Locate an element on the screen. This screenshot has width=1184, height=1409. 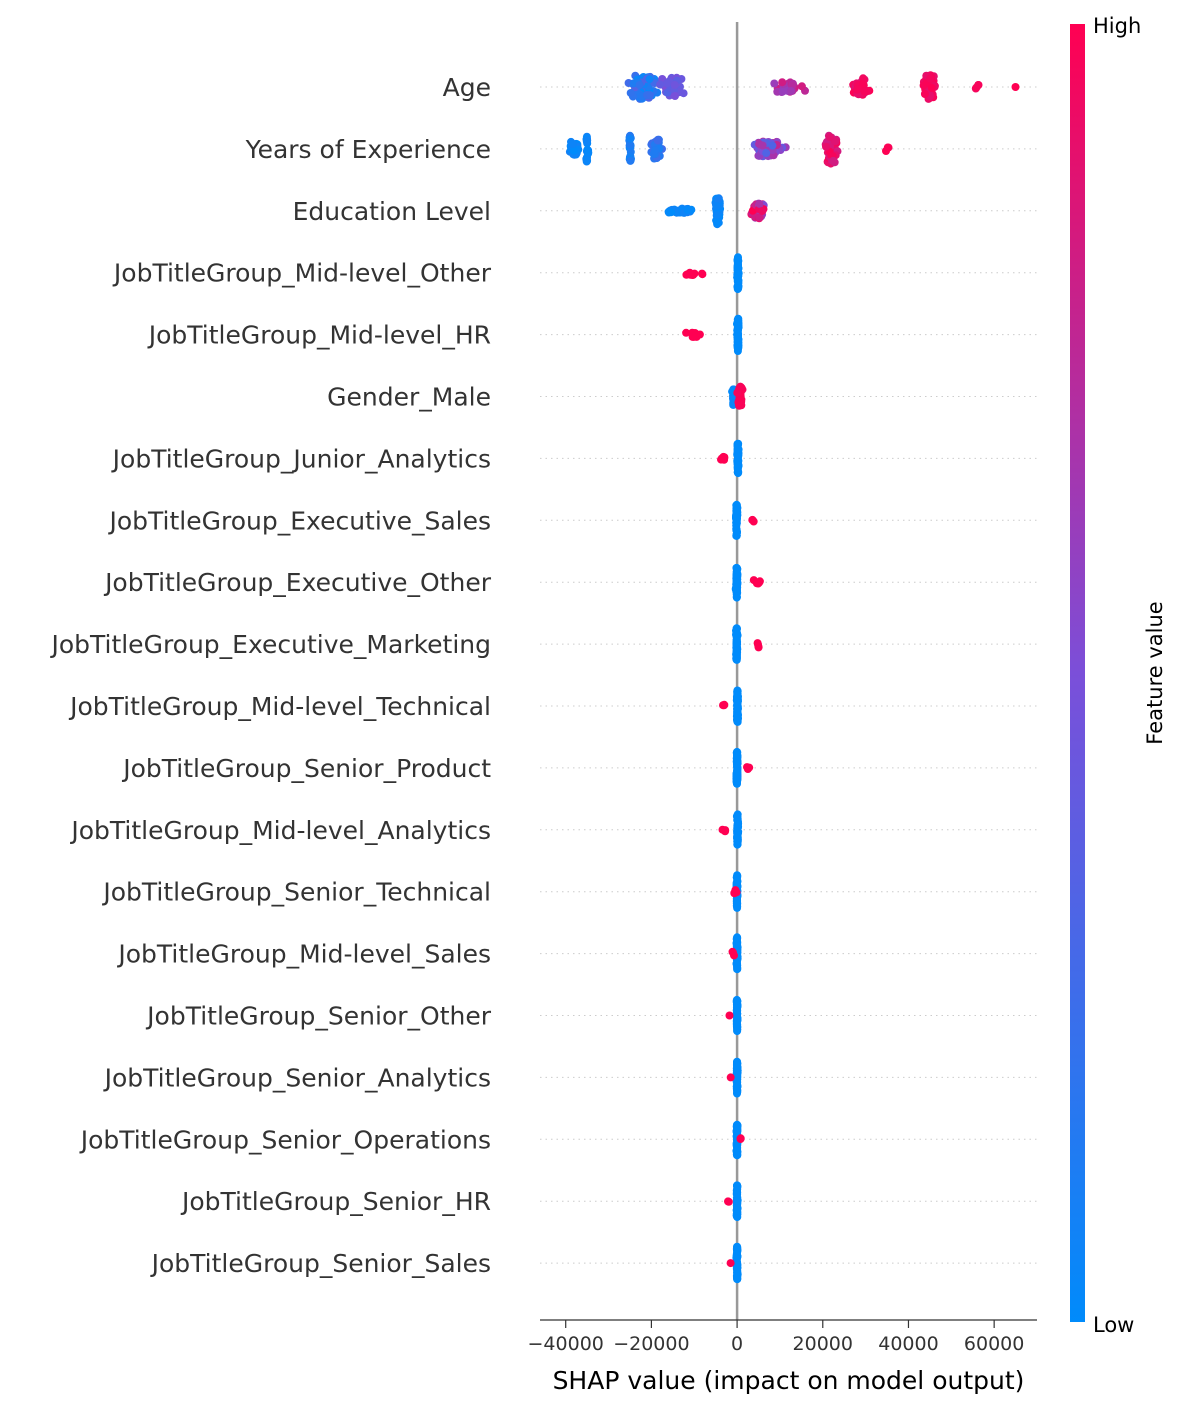
feature-label: JobTitleGroup_Mid-level_Other is located at coordinates (302, 273).